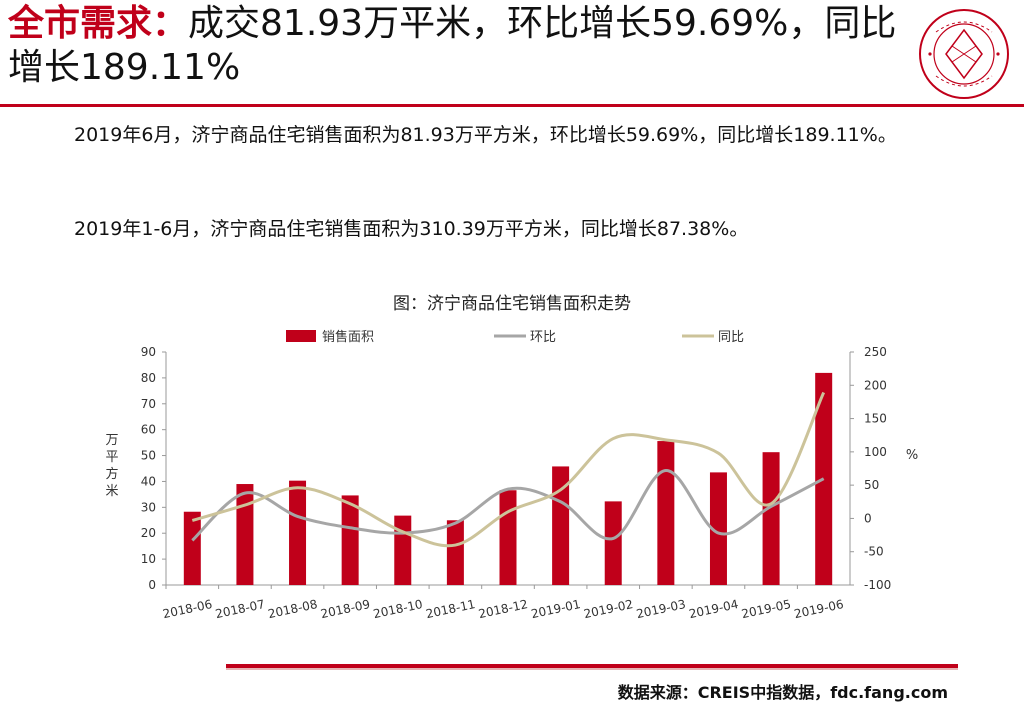  What do you see at coordinates (766, 609) in the screenshot?
I see `x-tick-label: 2019-05` at bounding box center [766, 609].